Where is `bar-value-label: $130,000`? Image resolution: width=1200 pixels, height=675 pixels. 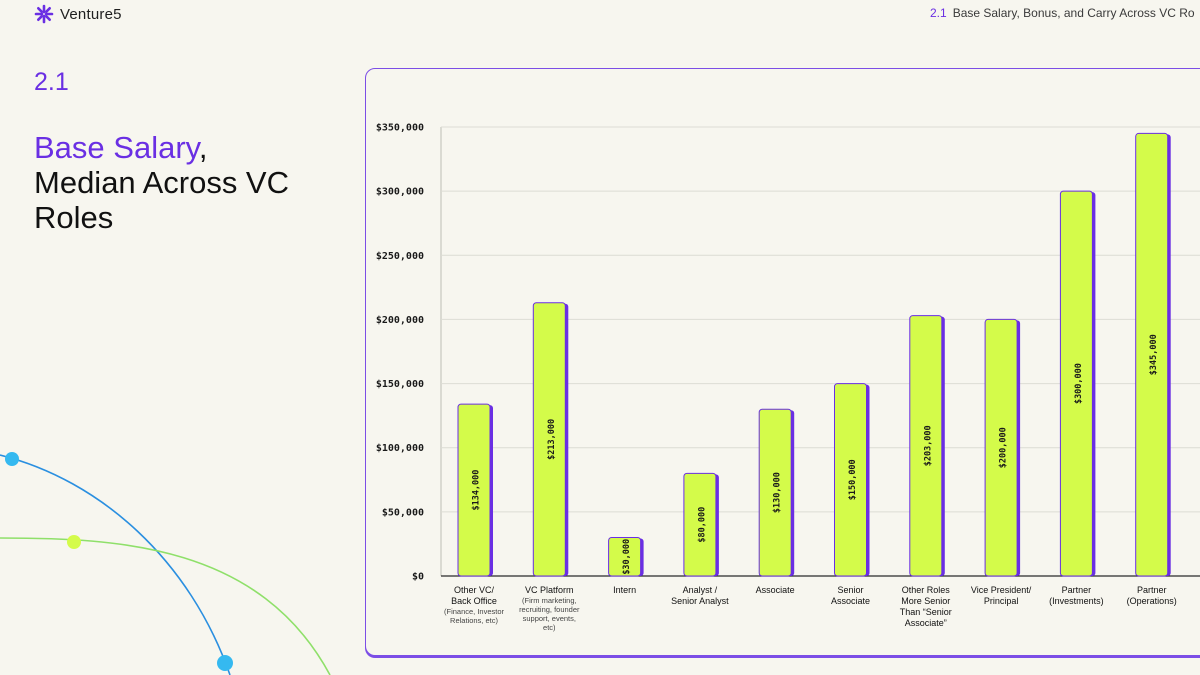
bar-value-label: $130,000 is located at coordinates (778, 492).